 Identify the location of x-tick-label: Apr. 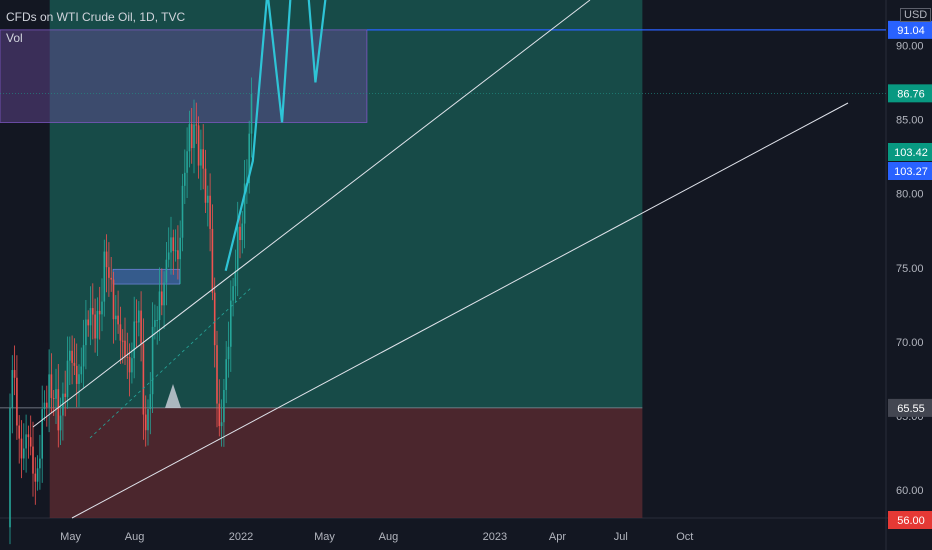
(557, 537).